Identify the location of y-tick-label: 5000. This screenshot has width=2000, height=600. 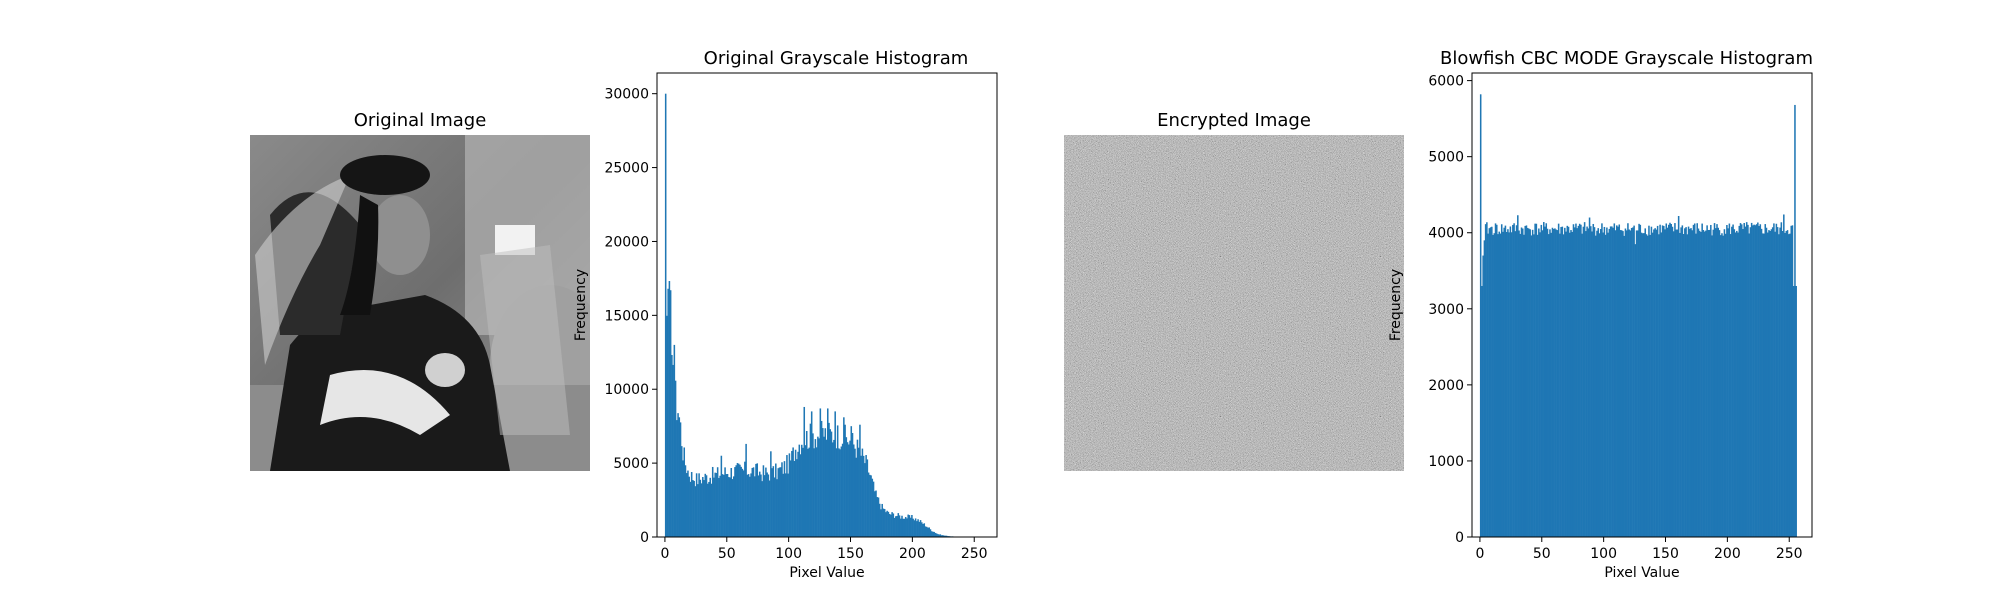
(1446, 158).